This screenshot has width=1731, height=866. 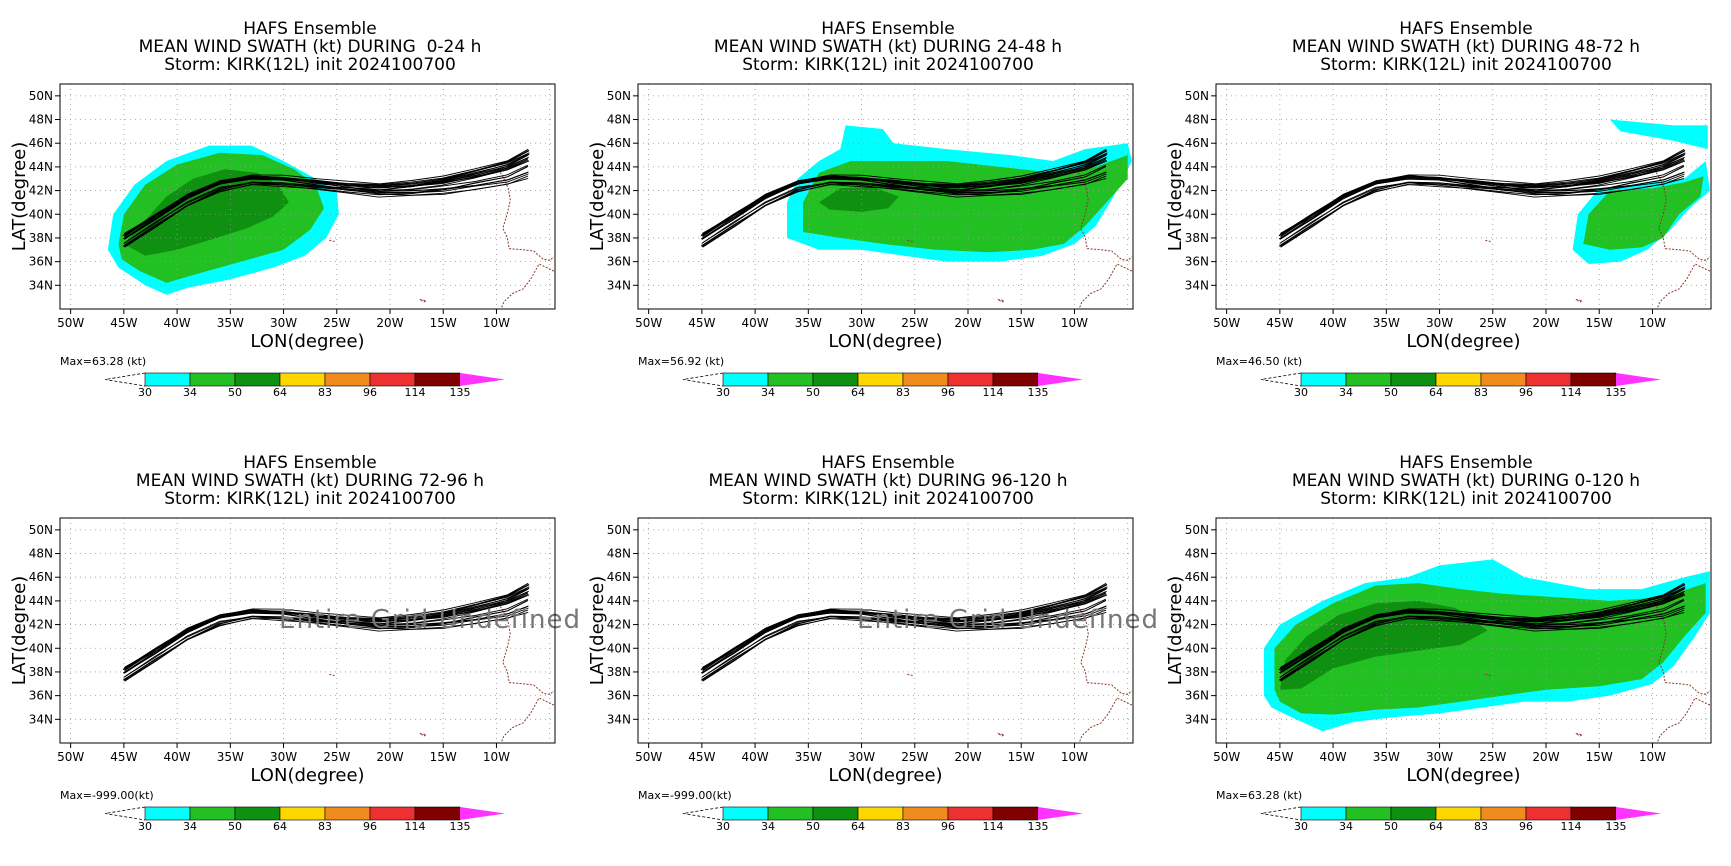 I want to click on x-tick-label: 15W, so click(x=443, y=757).